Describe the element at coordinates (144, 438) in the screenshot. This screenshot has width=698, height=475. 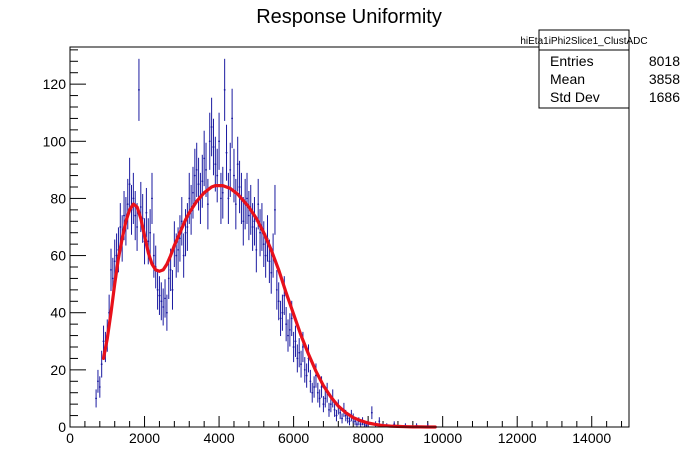
I see `x-tick-label: 2000` at that location.